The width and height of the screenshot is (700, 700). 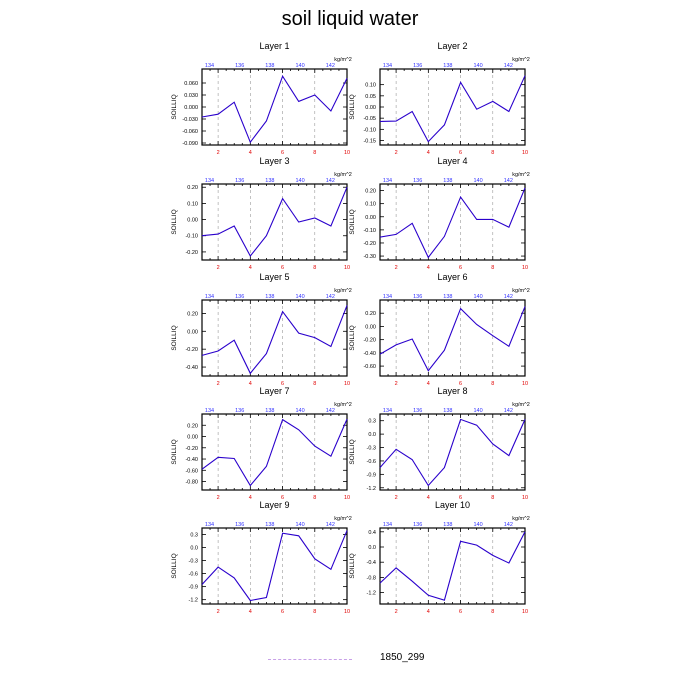 What do you see at coordinates (369, 367) in the screenshot?
I see `y-tick-label: -0.60` at bounding box center [369, 367].